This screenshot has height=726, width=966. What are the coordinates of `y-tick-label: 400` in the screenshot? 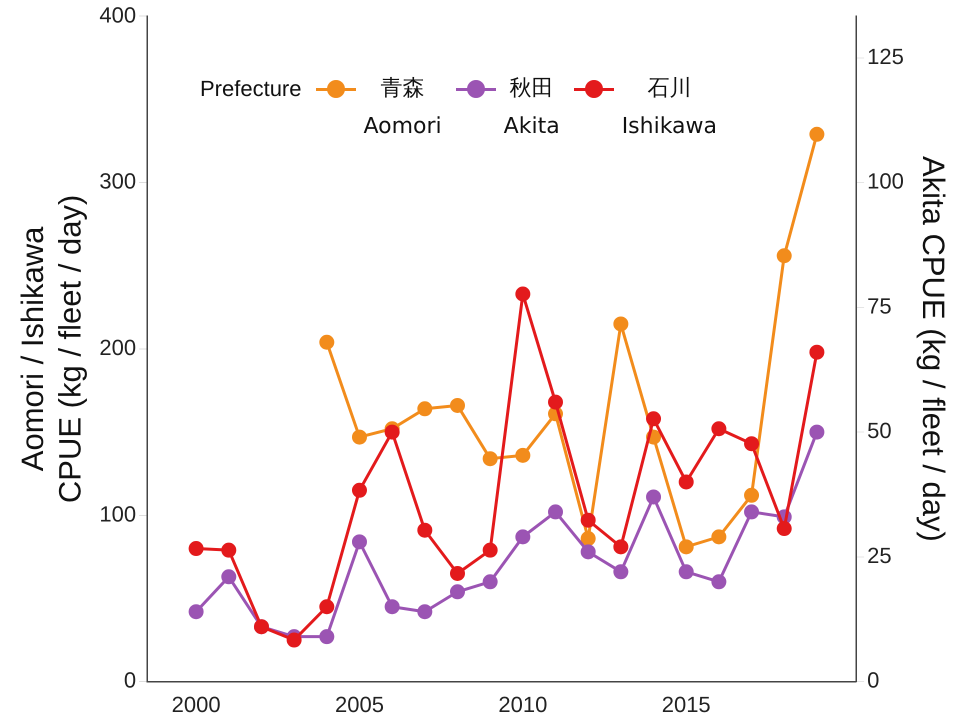 It's located at (117, 15).